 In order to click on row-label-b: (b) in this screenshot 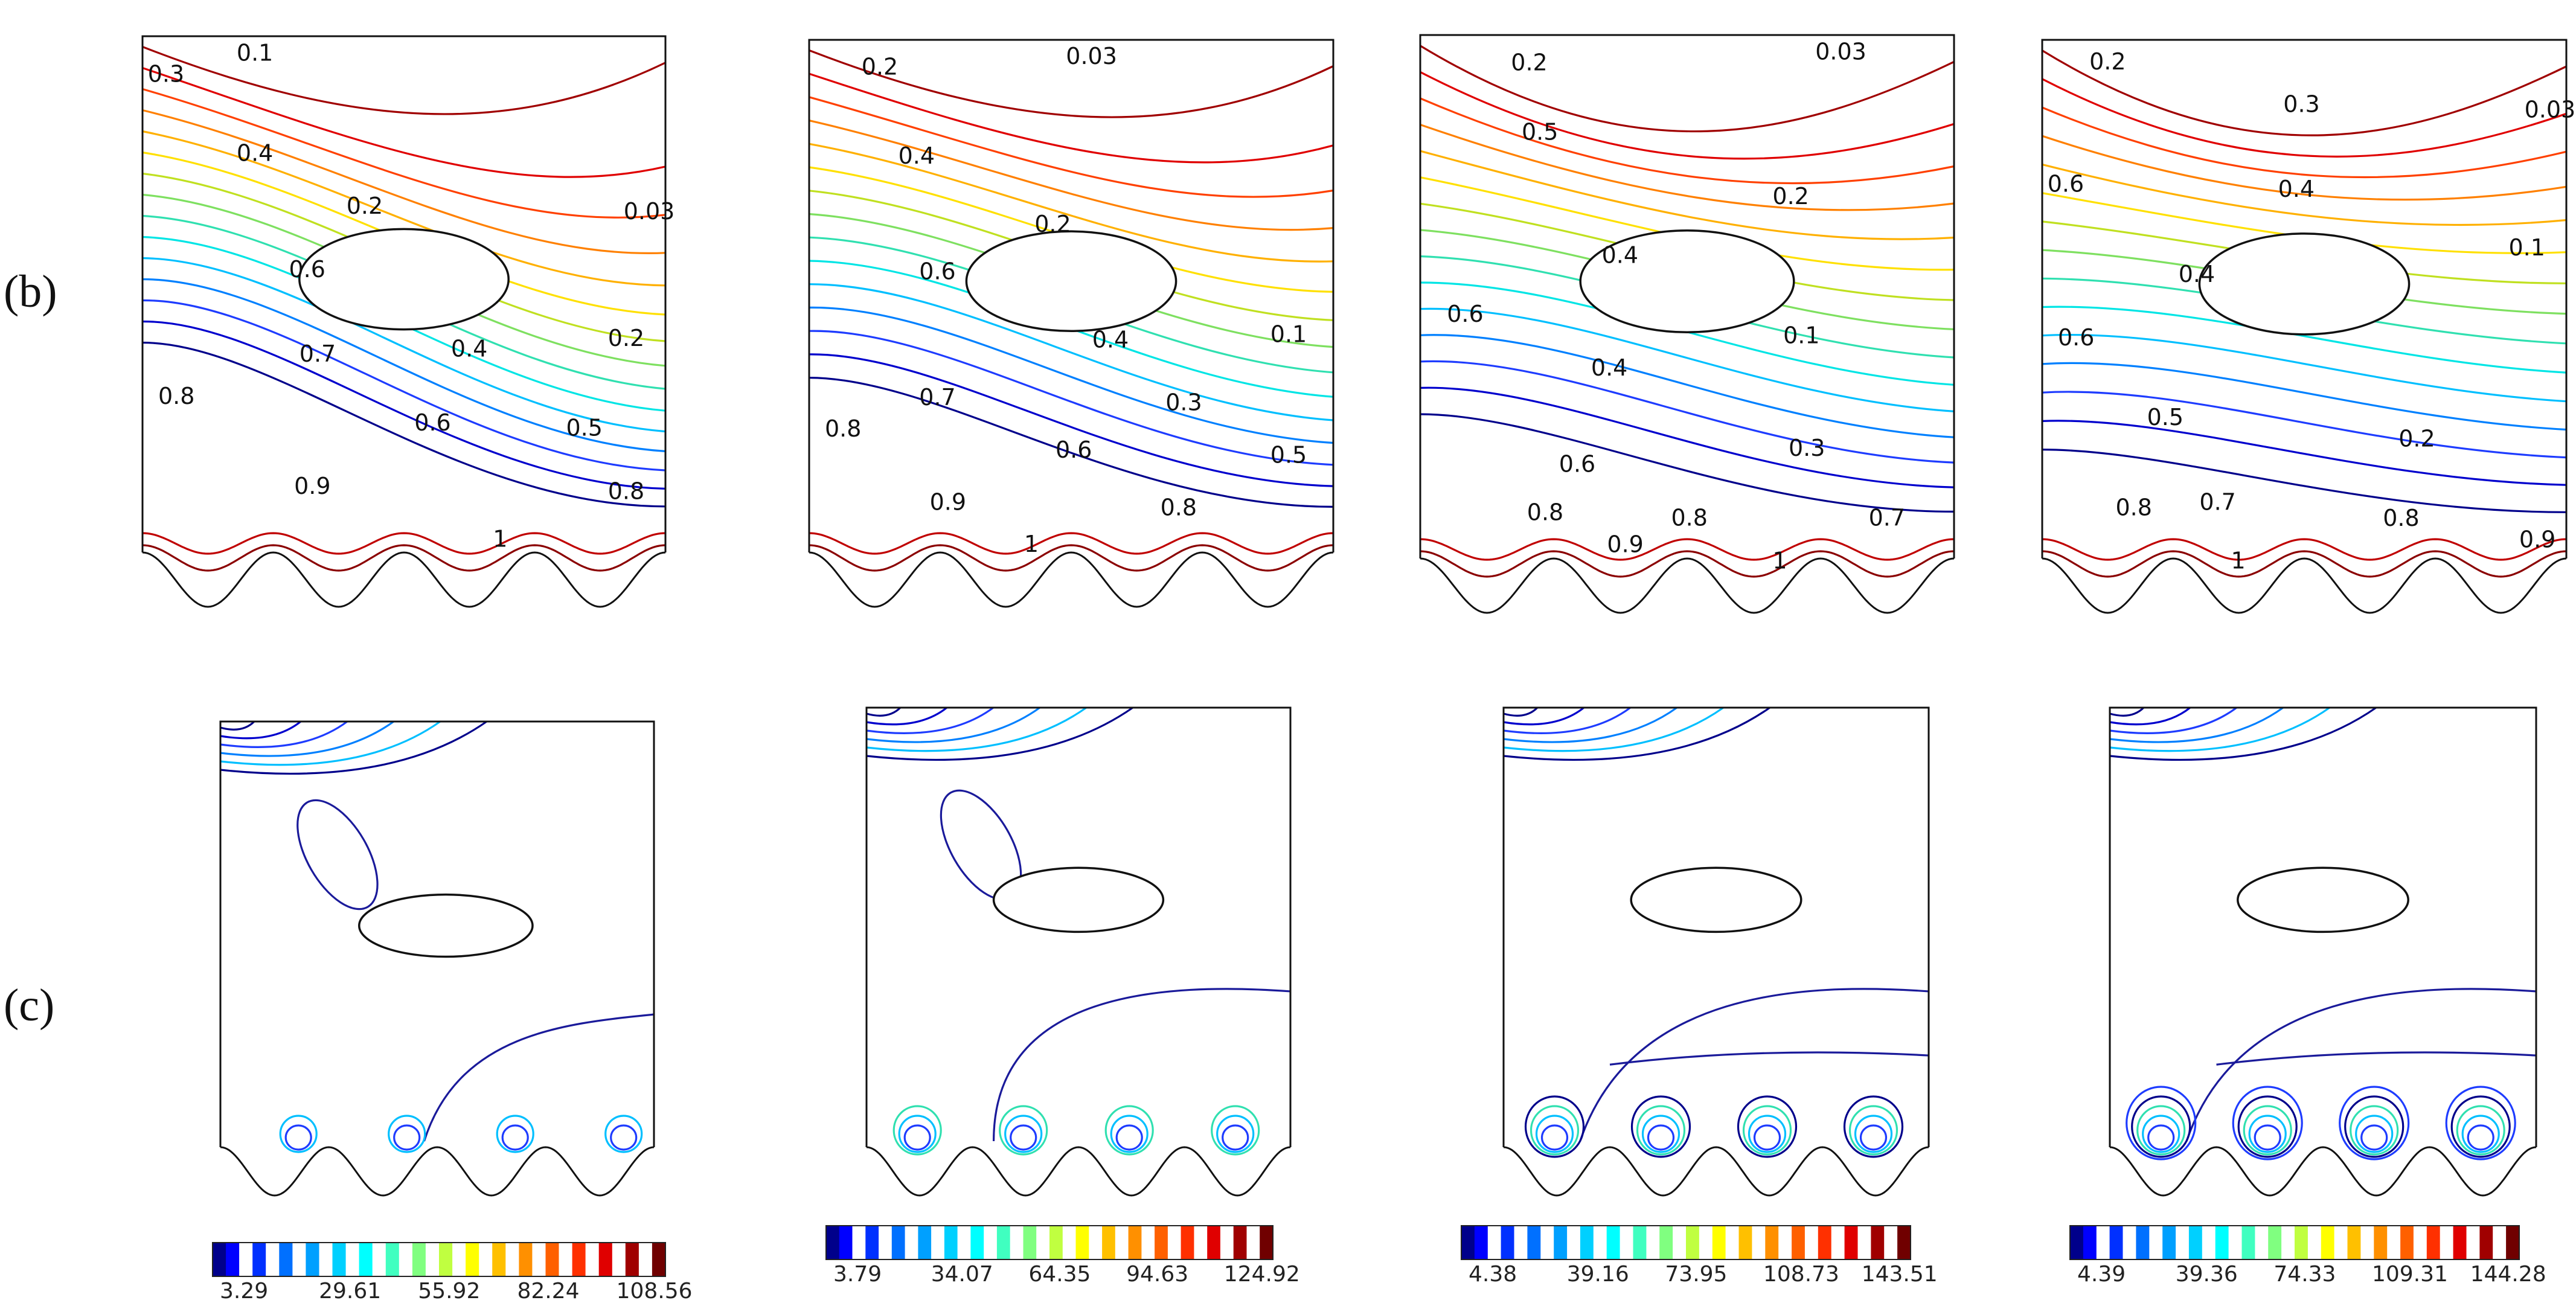, I will do `click(30, 291)`.